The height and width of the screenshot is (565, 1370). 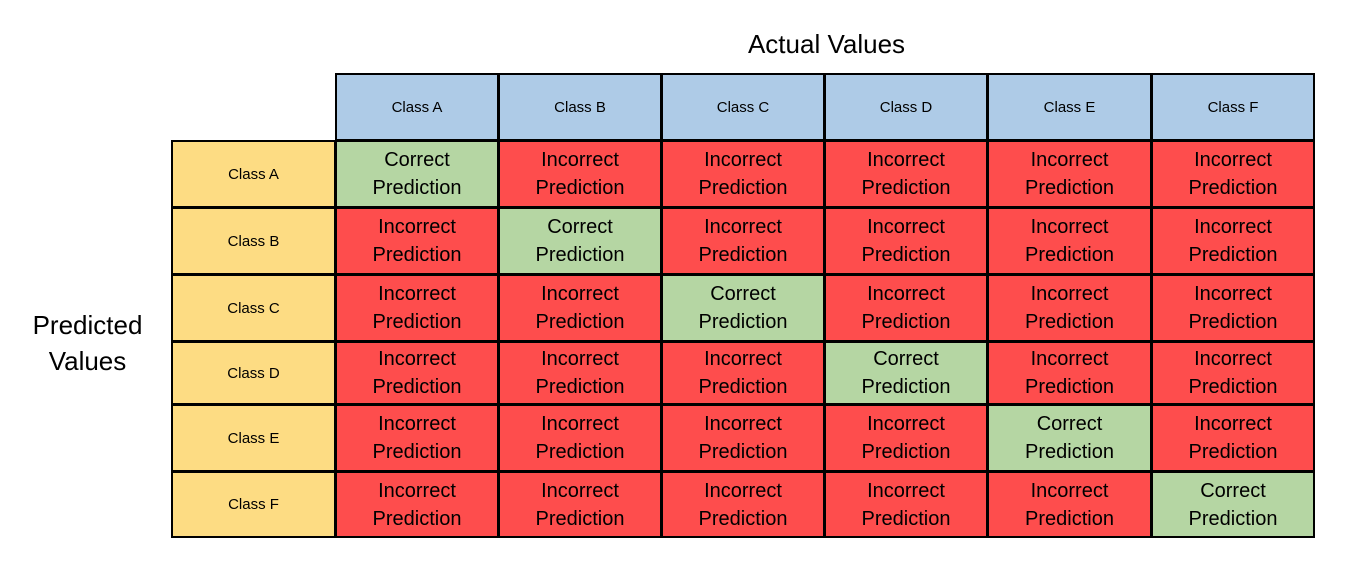 What do you see at coordinates (253, 308) in the screenshot?
I see `predicted-header-class-c: Class C` at bounding box center [253, 308].